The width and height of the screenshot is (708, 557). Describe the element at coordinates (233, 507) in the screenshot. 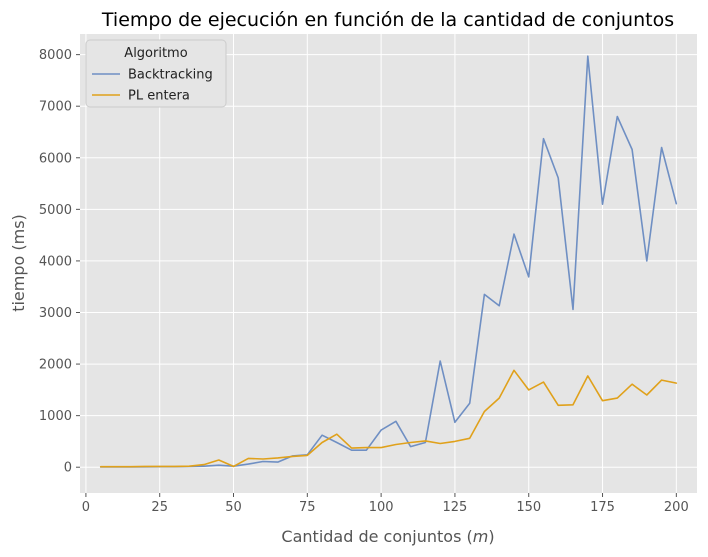

I see `x-tick-label: 50` at that location.